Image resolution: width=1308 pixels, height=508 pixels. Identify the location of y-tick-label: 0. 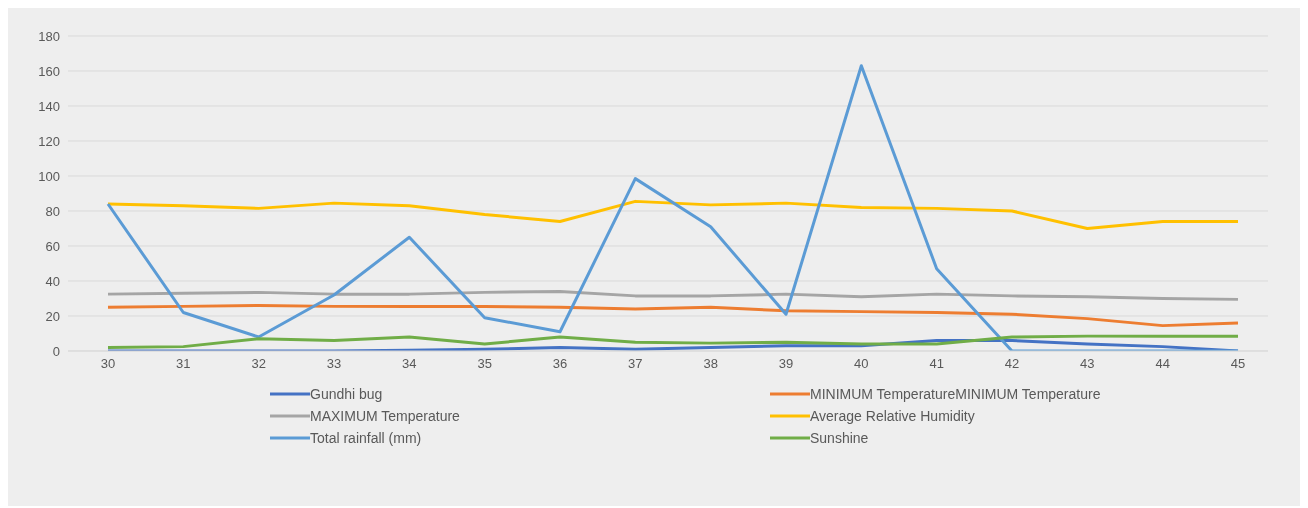
(56, 351).